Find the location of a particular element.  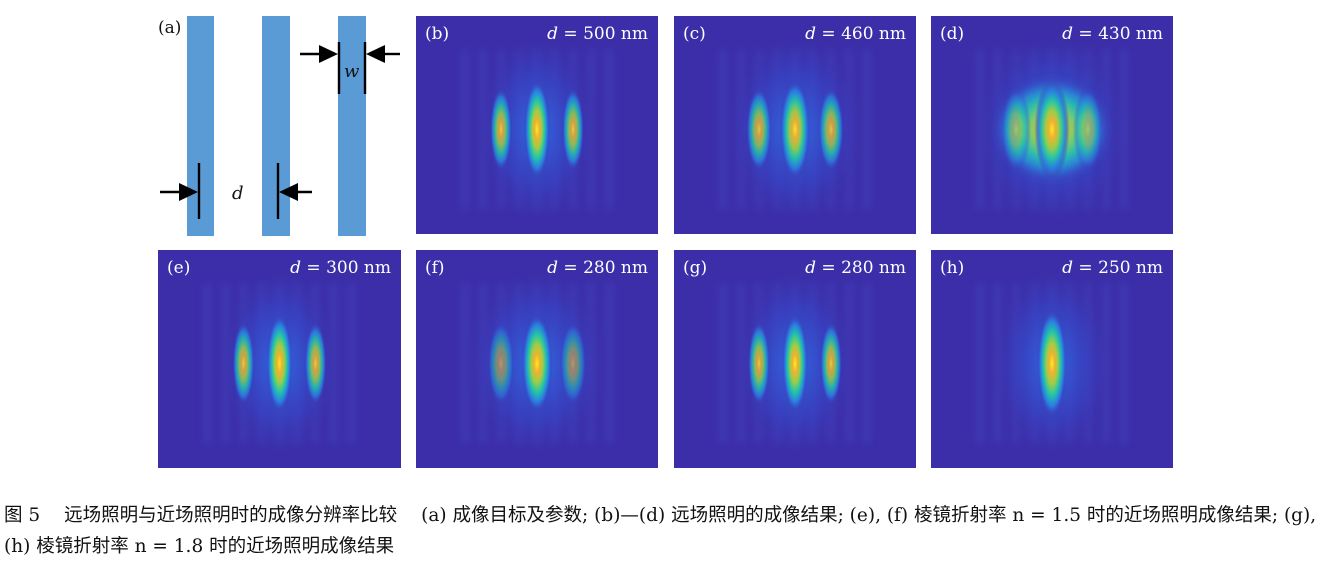

panel-e-image is located at coordinates (279, 359).